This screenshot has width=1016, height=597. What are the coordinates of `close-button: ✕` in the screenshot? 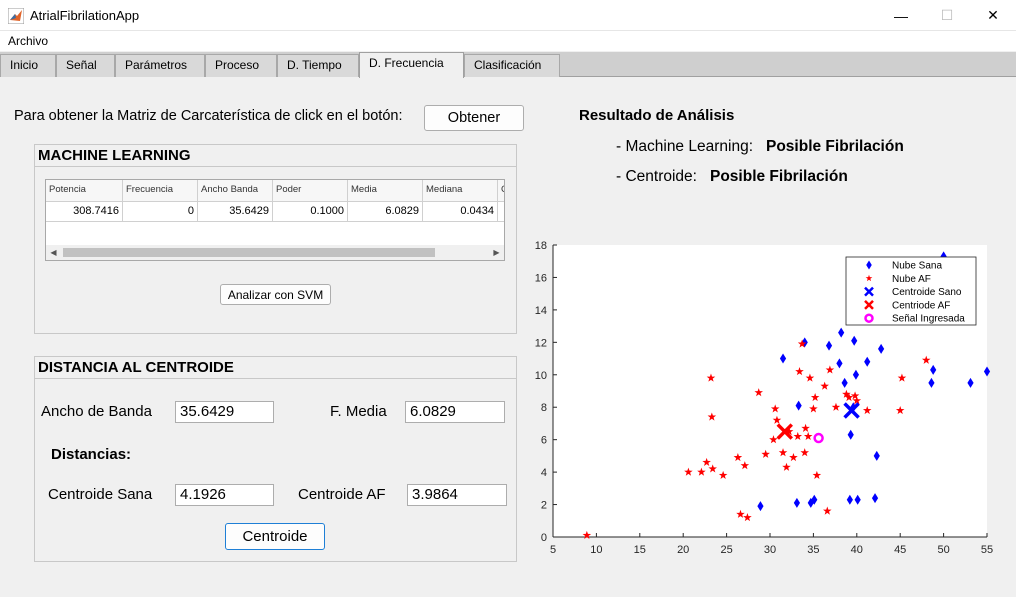 It's located at (993, 15).